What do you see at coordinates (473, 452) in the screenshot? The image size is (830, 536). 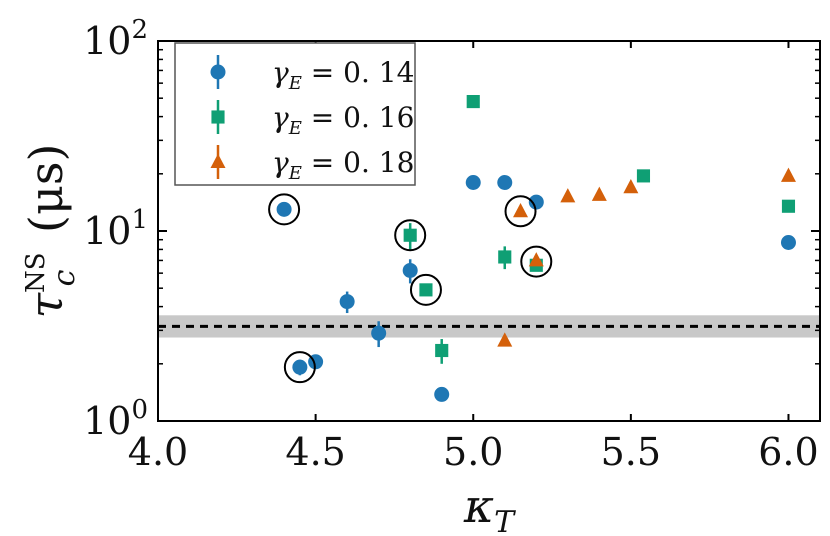 I see `x-tick-label: 5.0` at bounding box center [473, 452].